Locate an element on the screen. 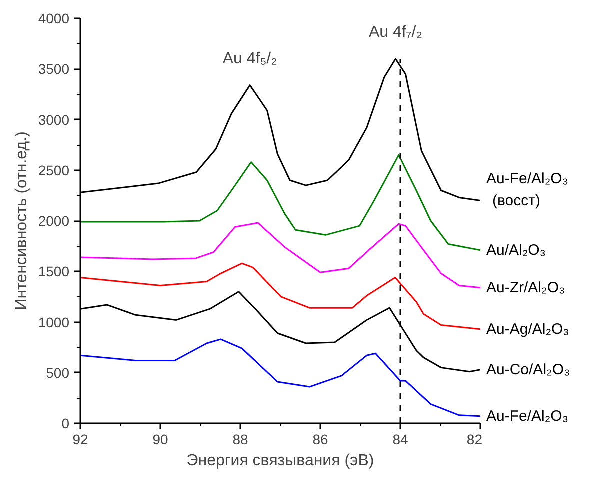 This screenshot has width=592, height=495. series-label: Au-Zr/Al₂O₃ is located at coordinates (526, 287).